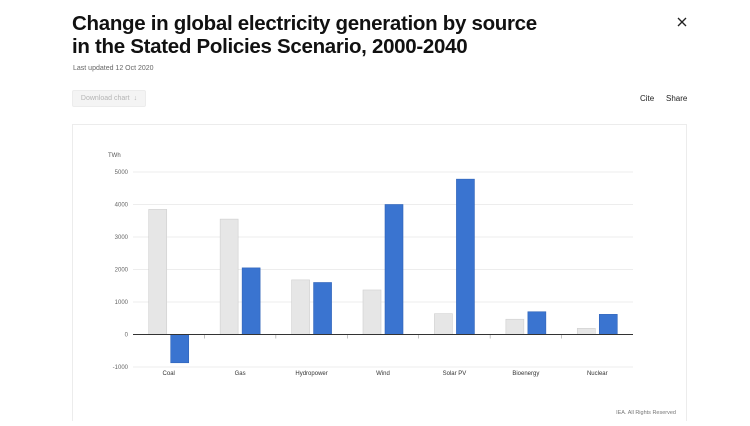  Describe the element at coordinates (122, 238) in the screenshot. I see `y-tick-label: 3000` at that location.